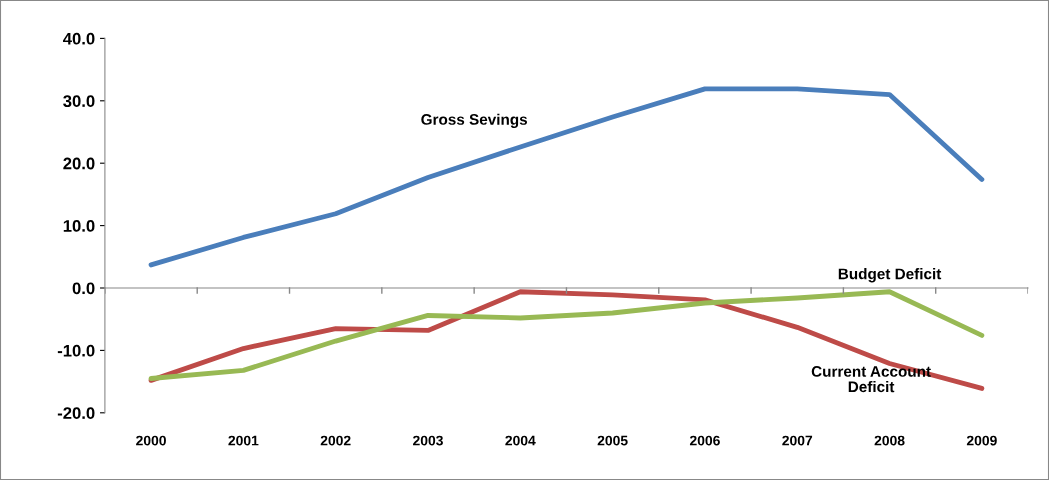 Image resolution: width=1049 pixels, height=480 pixels. I want to click on x-tick-label: 2000, so click(151, 440).